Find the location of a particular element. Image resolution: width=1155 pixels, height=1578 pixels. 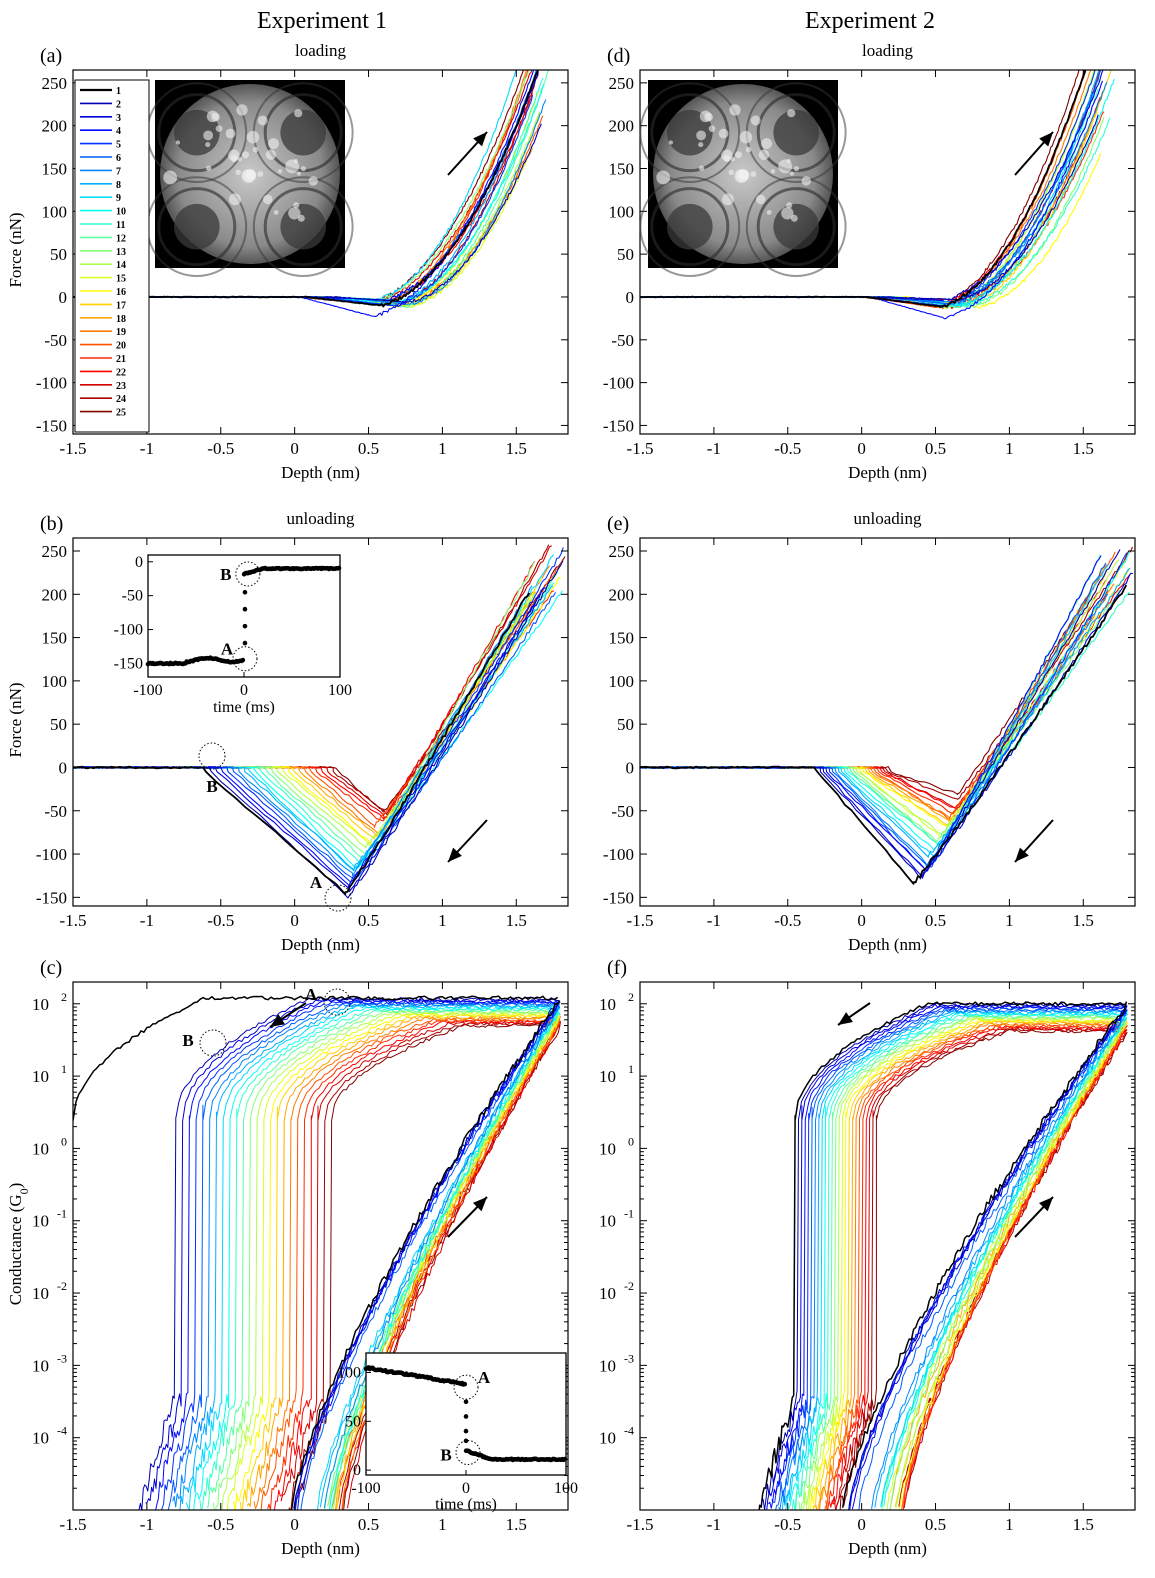

panel-title: unloading is located at coordinates (888, 518).